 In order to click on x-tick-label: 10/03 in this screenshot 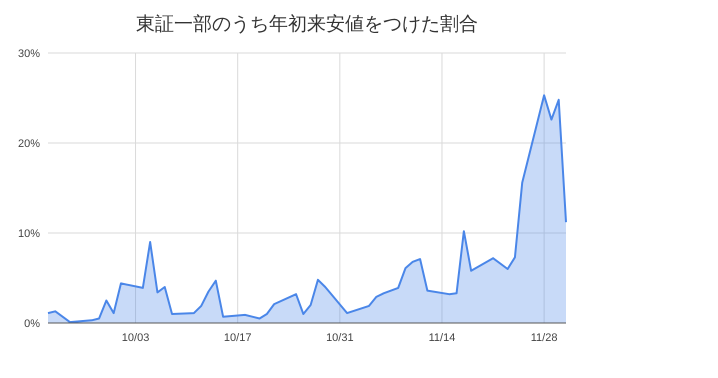, I will do `click(136, 338)`.